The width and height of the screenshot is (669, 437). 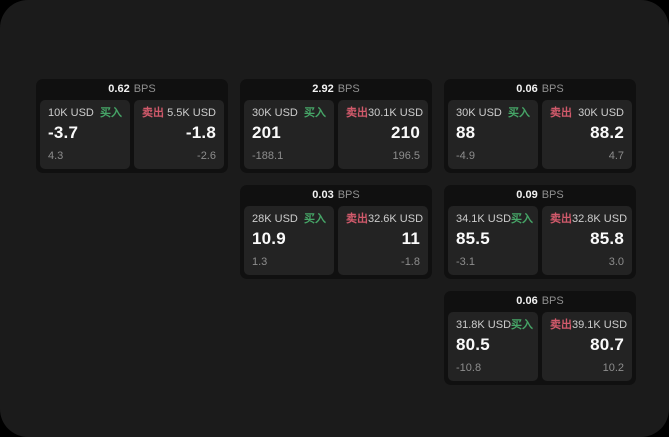 What do you see at coordinates (406, 156) in the screenshot?
I see `sell-sub-value: 196.5` at bounding box center [406, 156].